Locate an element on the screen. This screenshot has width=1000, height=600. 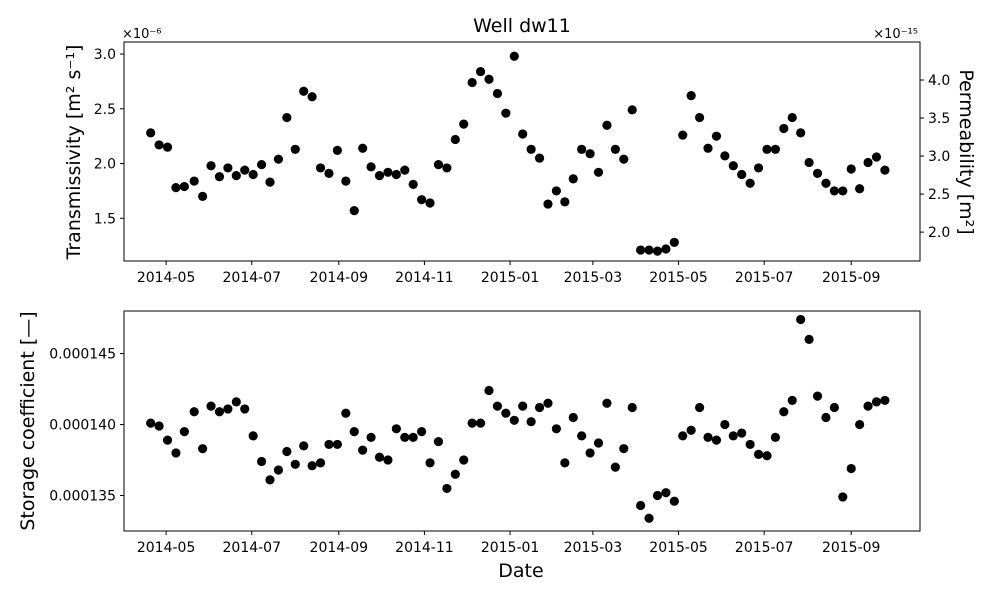
x-tick-label: 2015-07 is located at coordinates (764, 548).